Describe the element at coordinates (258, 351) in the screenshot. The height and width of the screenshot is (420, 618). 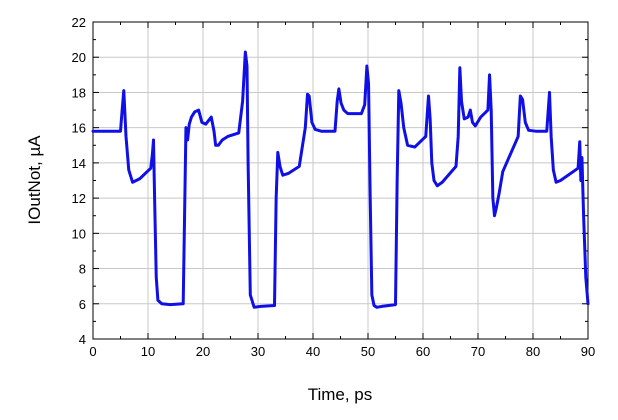
I see `x-tick-label: 30` at that location.